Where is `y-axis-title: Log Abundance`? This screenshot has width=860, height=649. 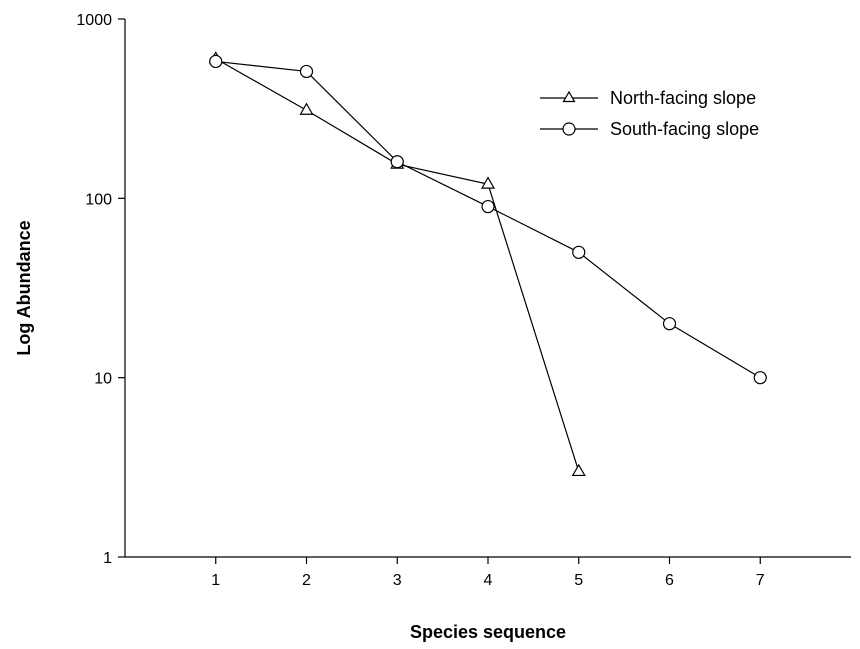 y-axis-title: Log Abundance is located at coordinates (24, 287).